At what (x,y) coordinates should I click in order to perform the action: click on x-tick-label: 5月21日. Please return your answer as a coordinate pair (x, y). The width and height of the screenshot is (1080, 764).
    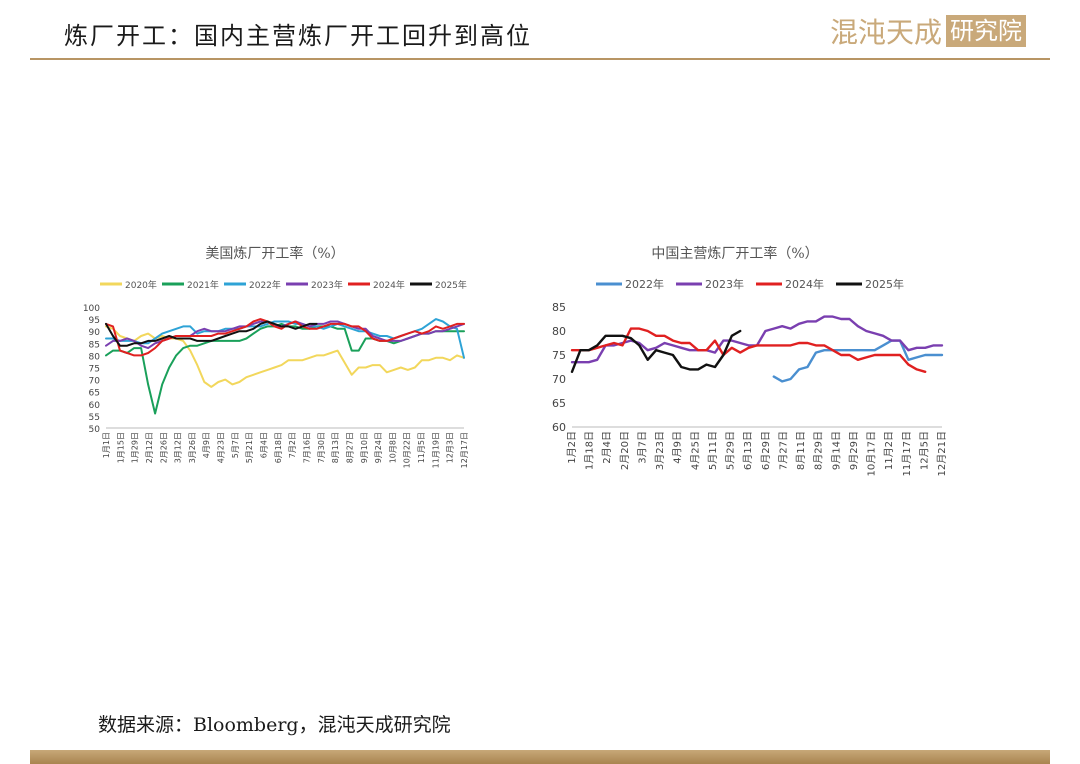
    Looking at the image, I should click on (249, 447).